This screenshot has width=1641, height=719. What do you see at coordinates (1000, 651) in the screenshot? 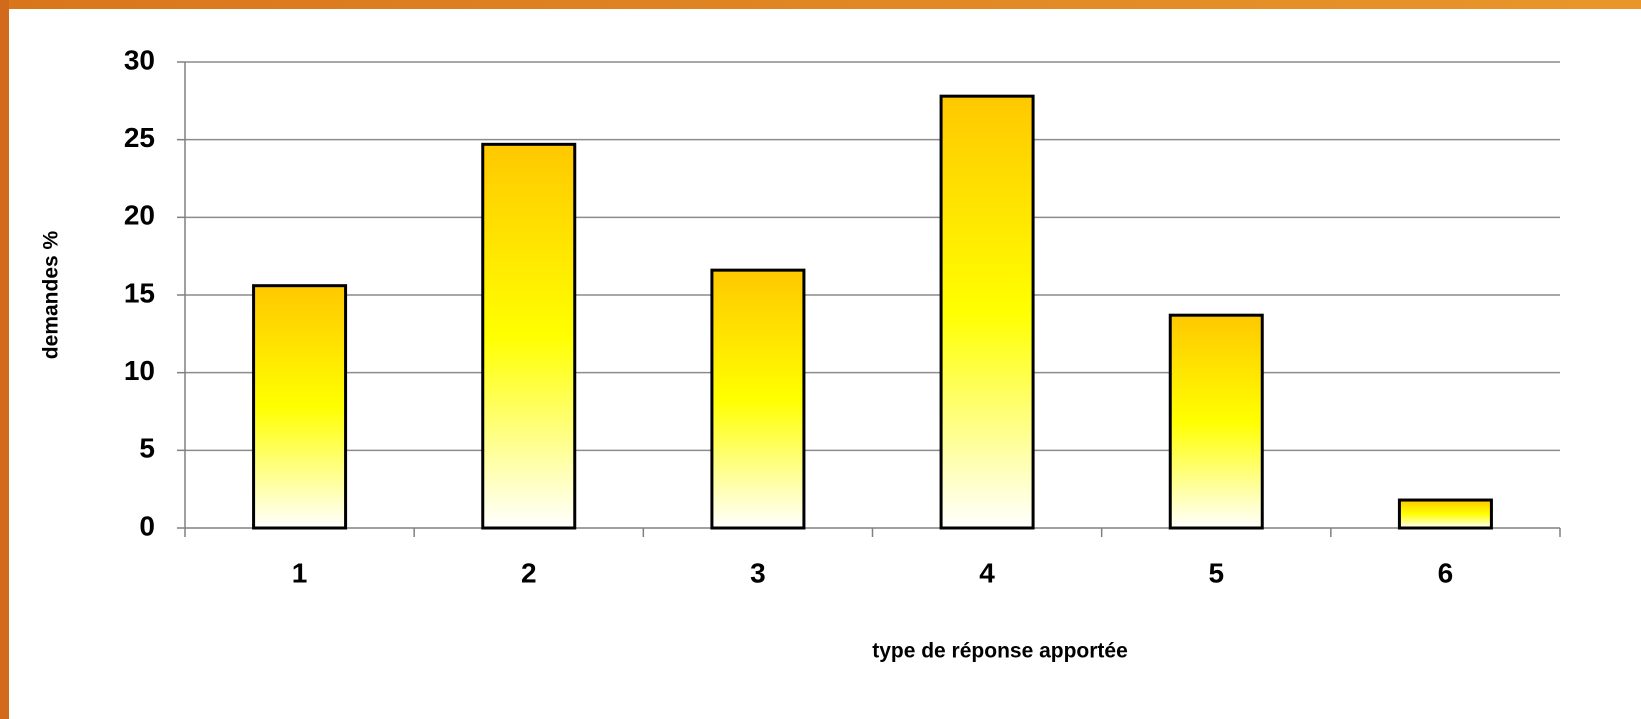
I see `x-axis-title: type de réponse apportée` at bounding box center [1000, 651].